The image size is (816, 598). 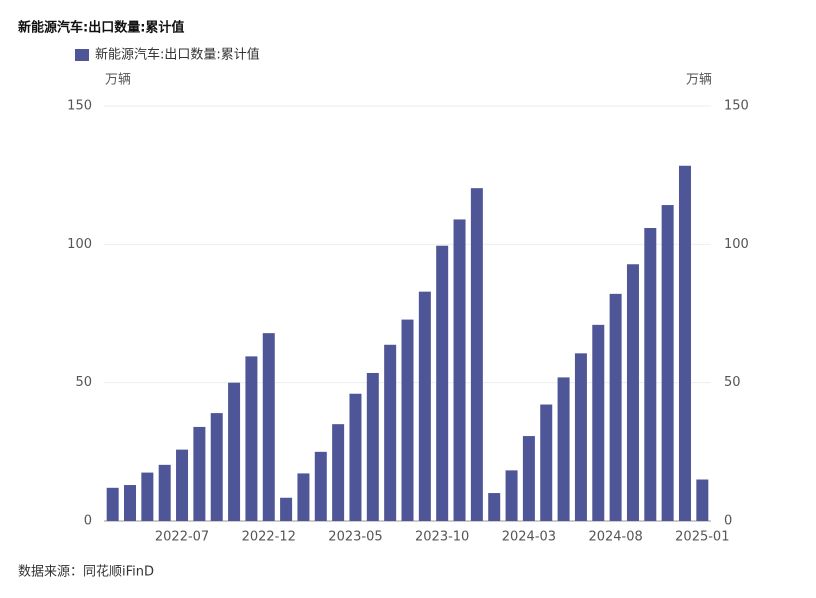 I want to click on y2-tick-label: 150, so click(x=736, y=106).